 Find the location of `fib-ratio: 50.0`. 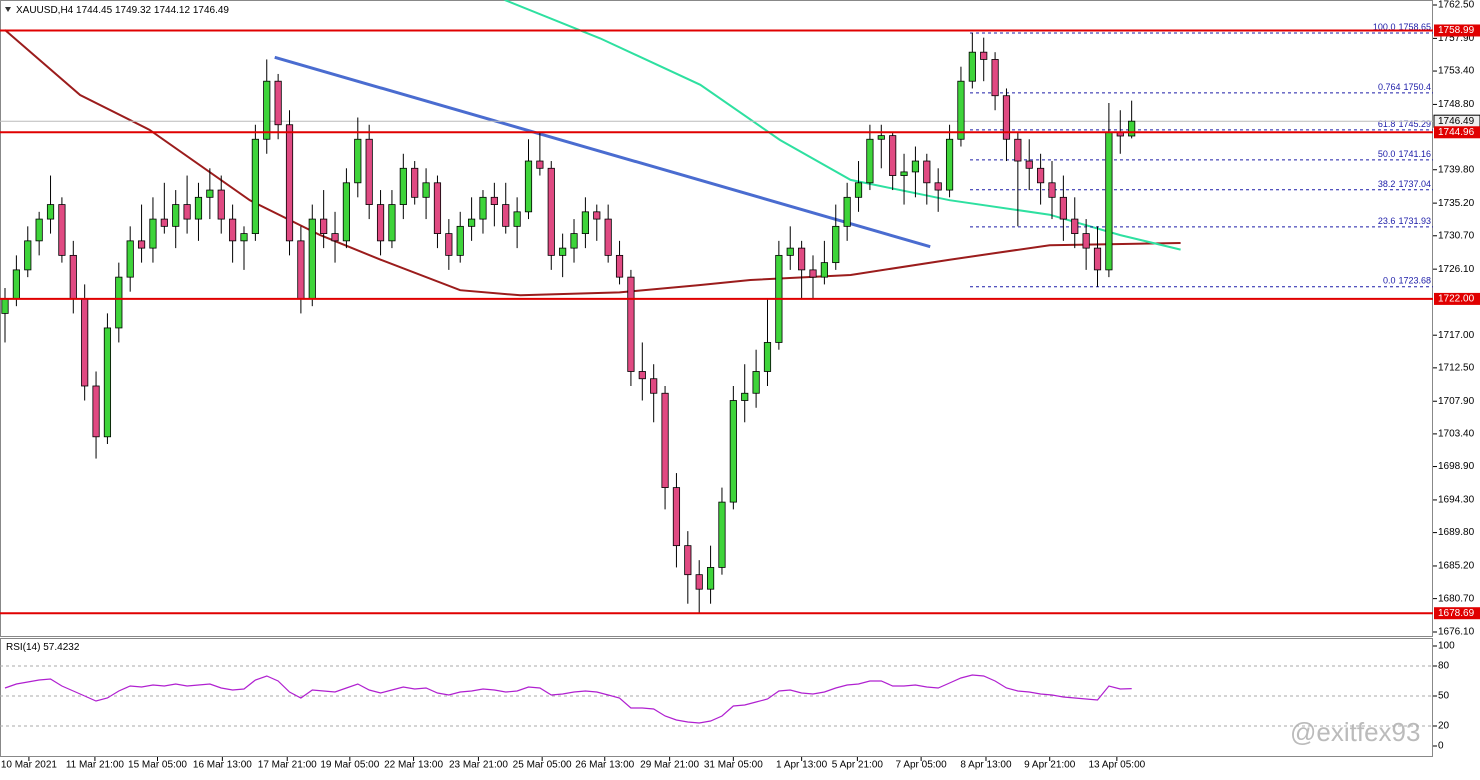

fib-ratio: 50.0 is located at coordinates (1387, 154).